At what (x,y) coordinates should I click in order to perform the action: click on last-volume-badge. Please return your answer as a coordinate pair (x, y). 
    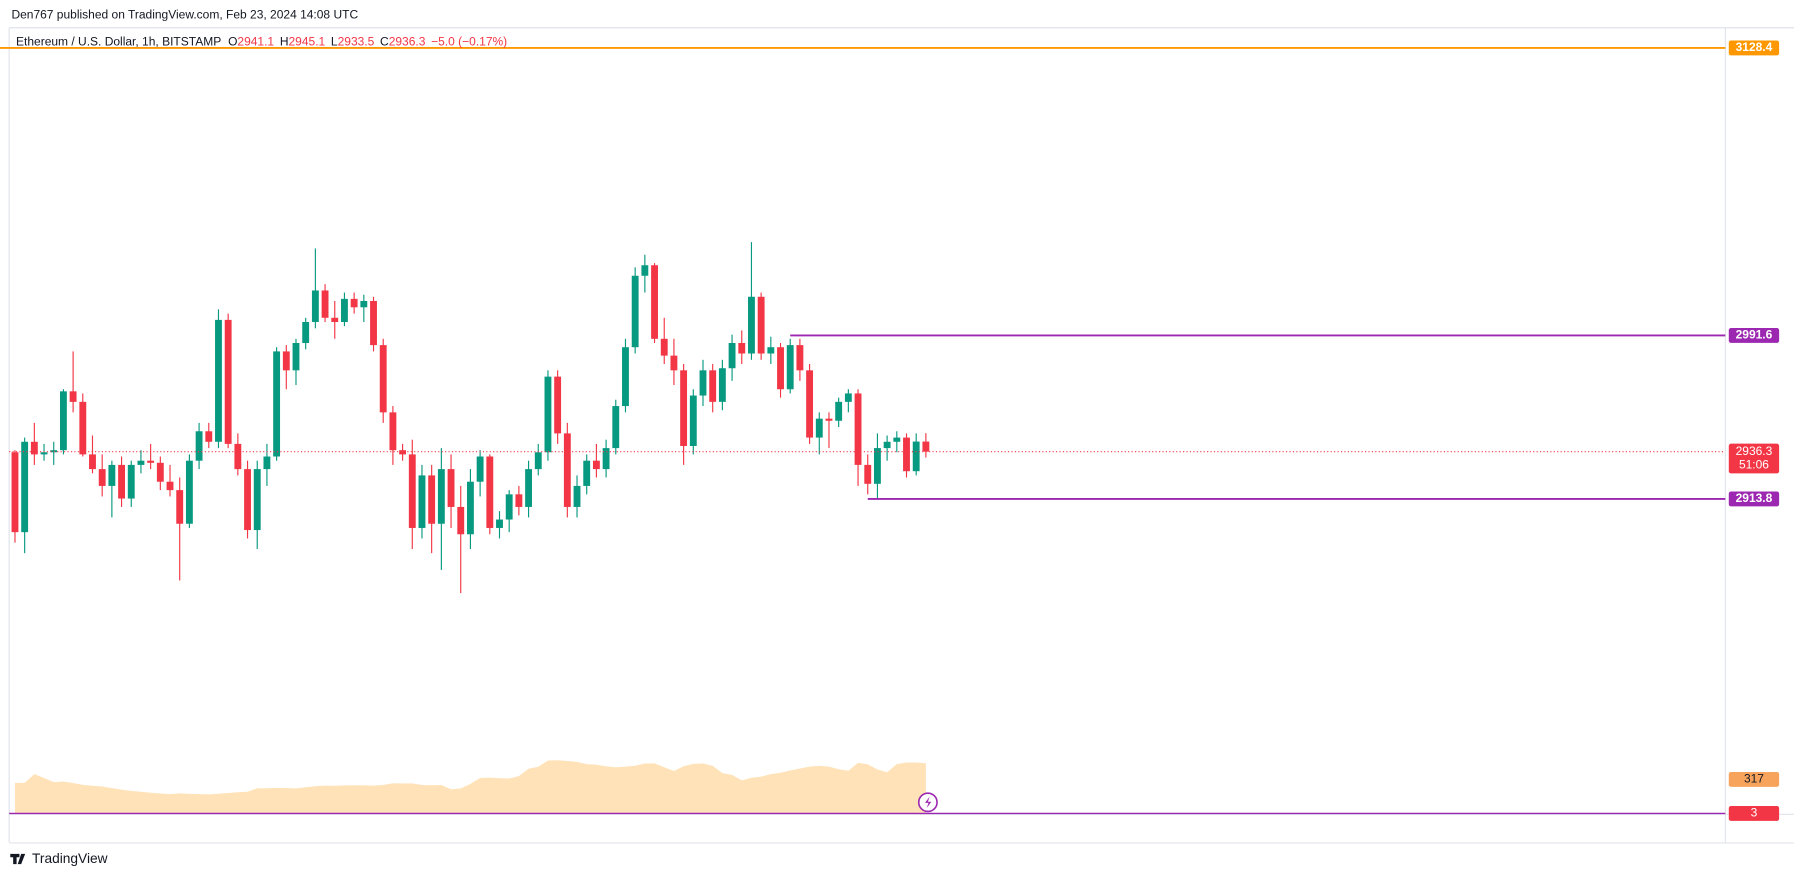
    Looking at the image, I should click on (1754, 813).